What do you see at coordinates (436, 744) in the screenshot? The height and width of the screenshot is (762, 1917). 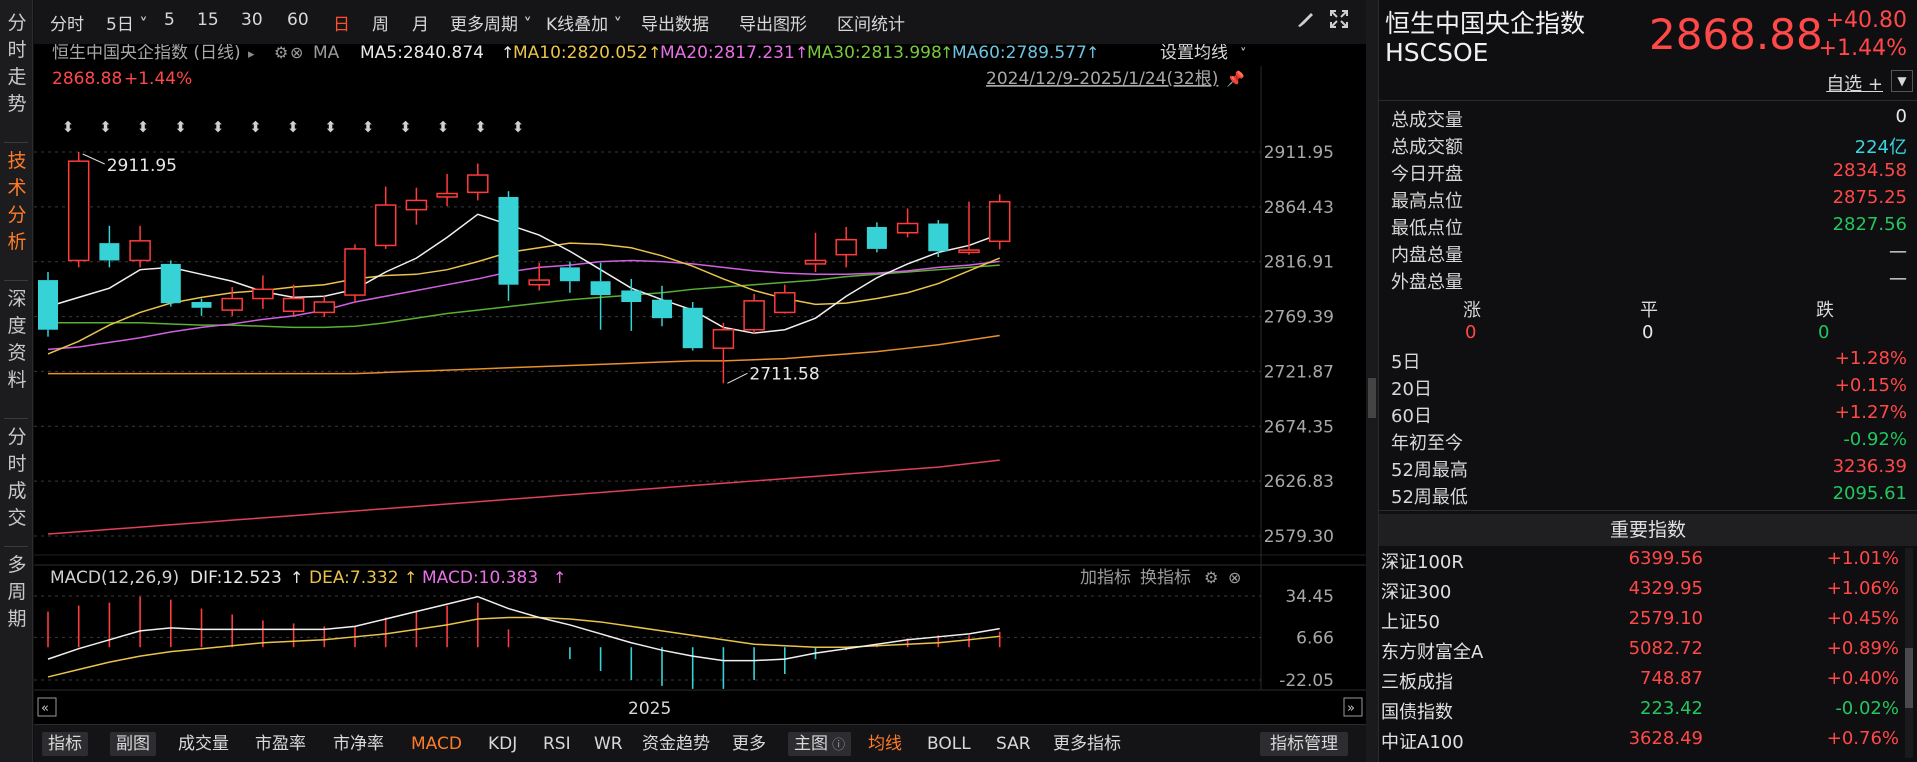 I see `indicator-macd: MACD` at bounding box center [436, 744].